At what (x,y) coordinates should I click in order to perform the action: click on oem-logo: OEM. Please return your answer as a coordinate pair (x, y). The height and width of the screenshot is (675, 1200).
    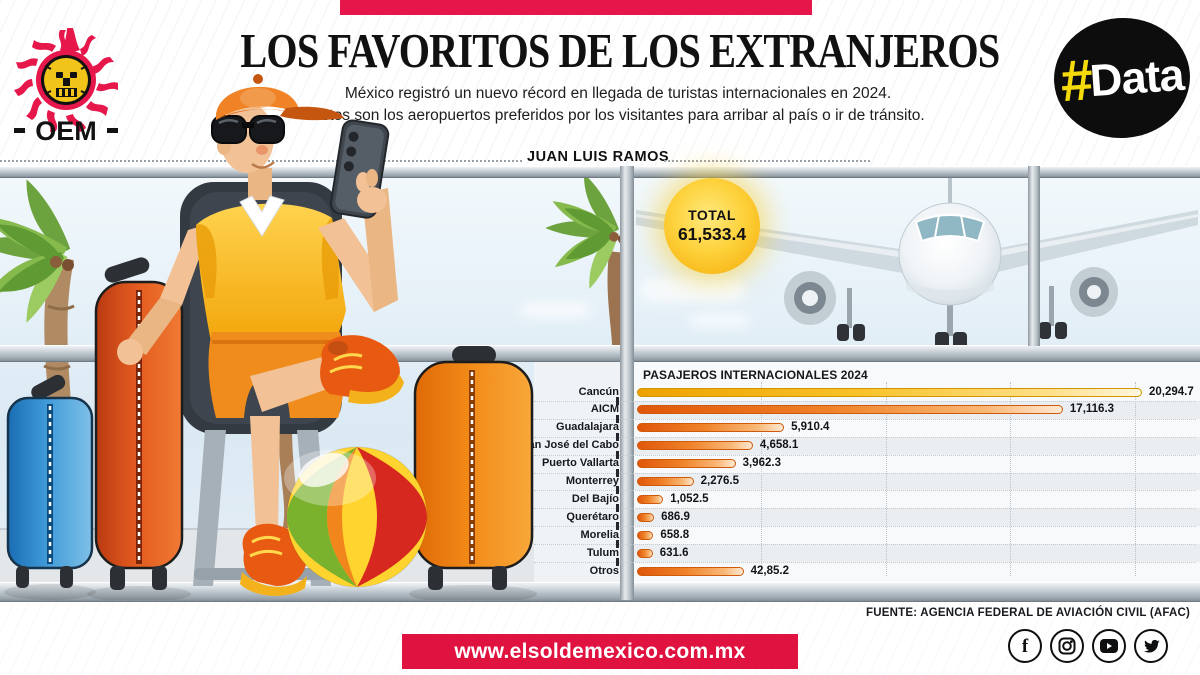
    Looking at the image, I should click on (66, 86).